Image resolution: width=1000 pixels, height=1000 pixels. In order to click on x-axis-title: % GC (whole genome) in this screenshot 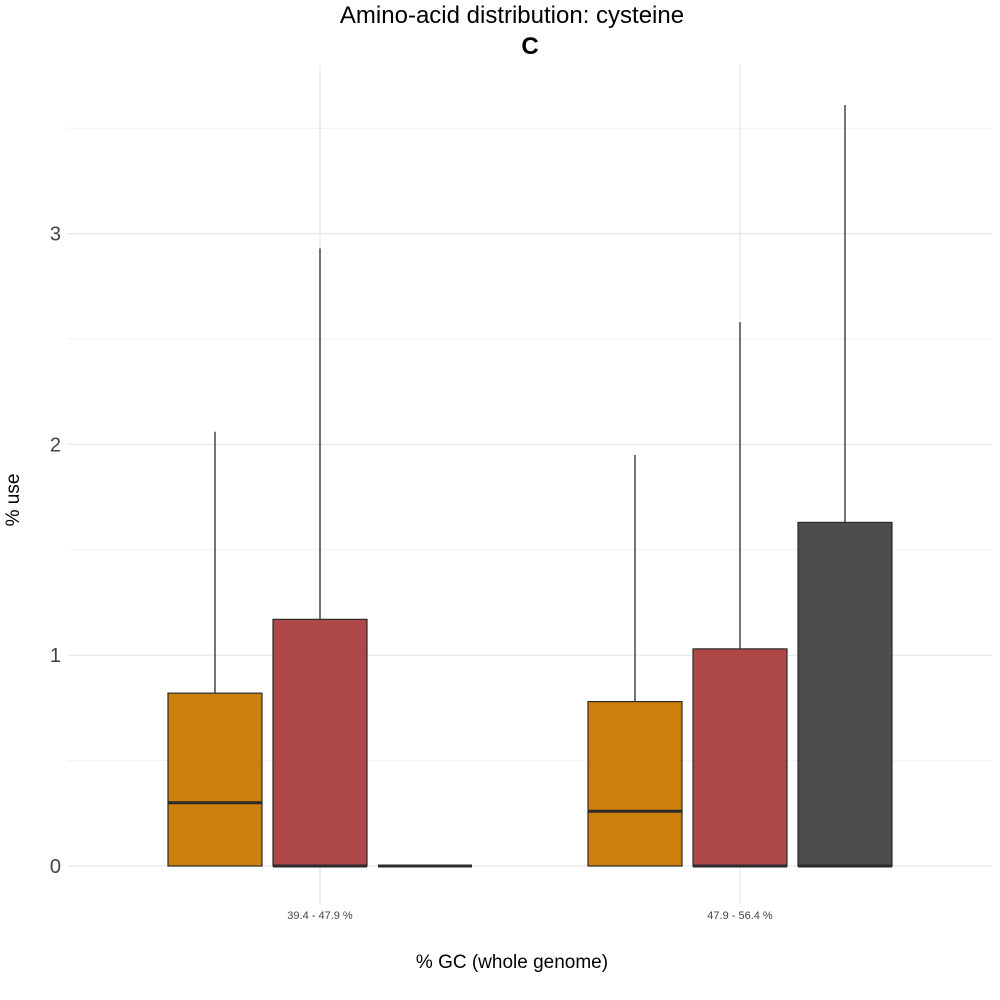, I will do `click(512, 962)`.